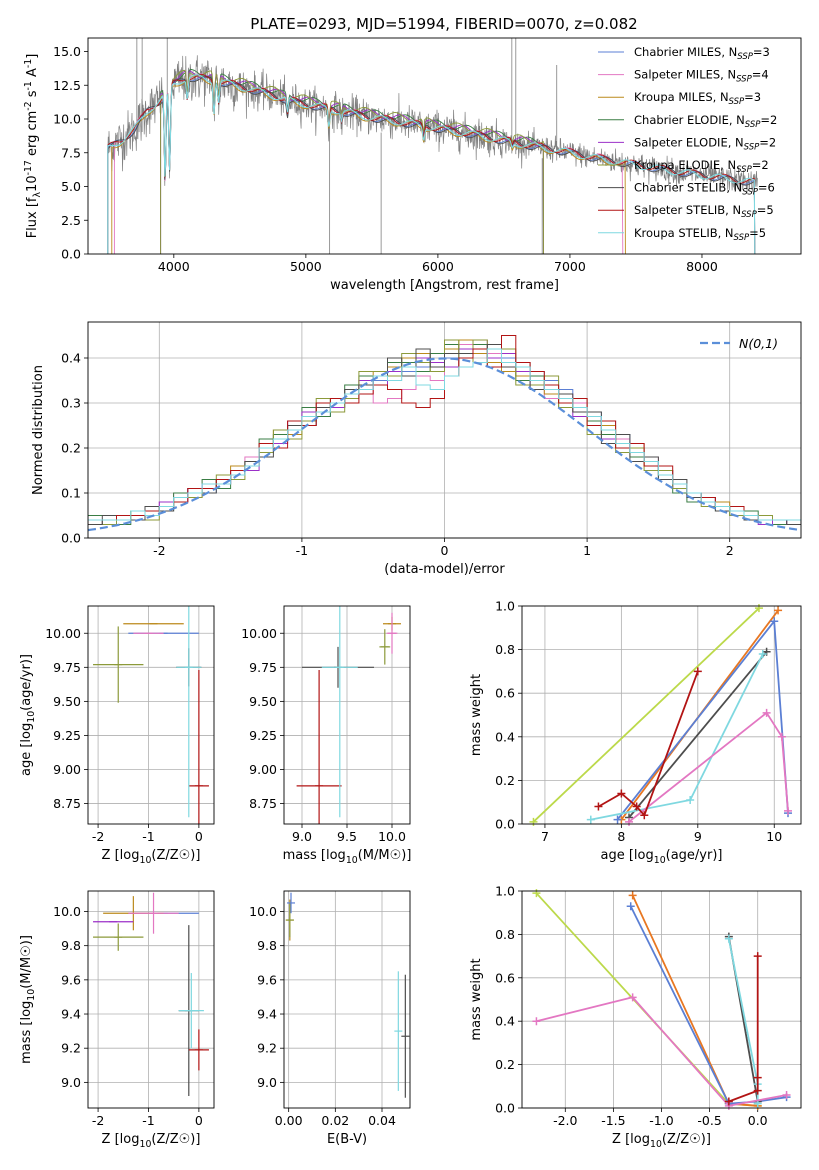 This screenshot has width=819, height=1170. I want to click on tick-label-x: 0.02, so click(335, 1120).